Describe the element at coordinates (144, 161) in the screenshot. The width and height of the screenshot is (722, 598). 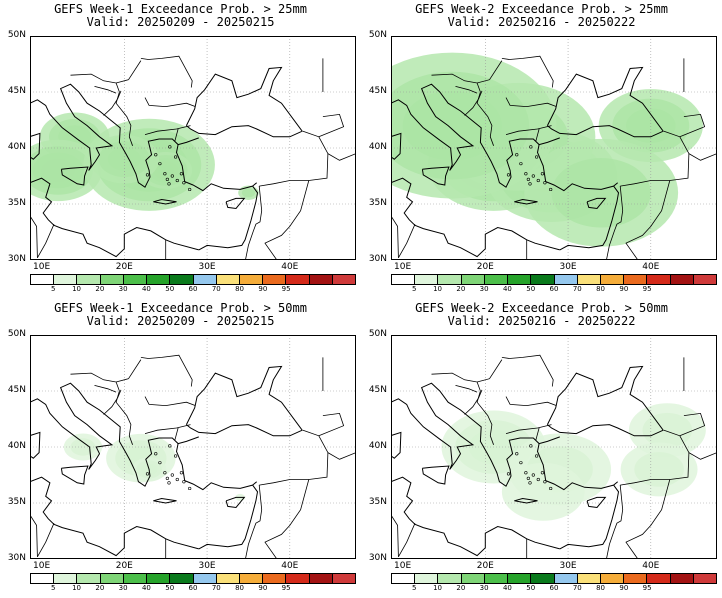
I see `probability-field` at that location.